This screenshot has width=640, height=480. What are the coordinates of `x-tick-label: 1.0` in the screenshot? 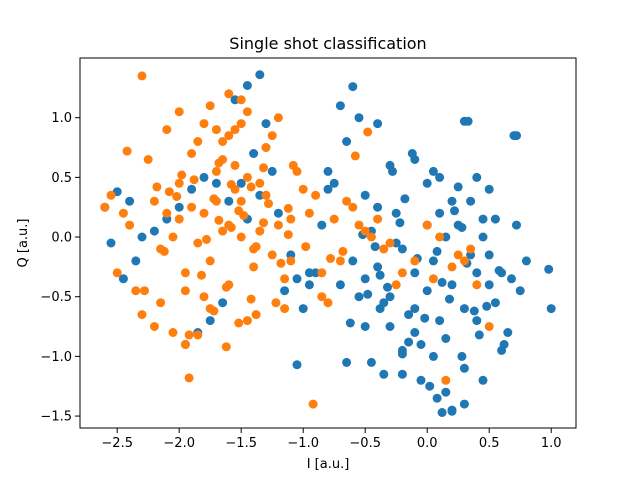 It's located at (551, 443).